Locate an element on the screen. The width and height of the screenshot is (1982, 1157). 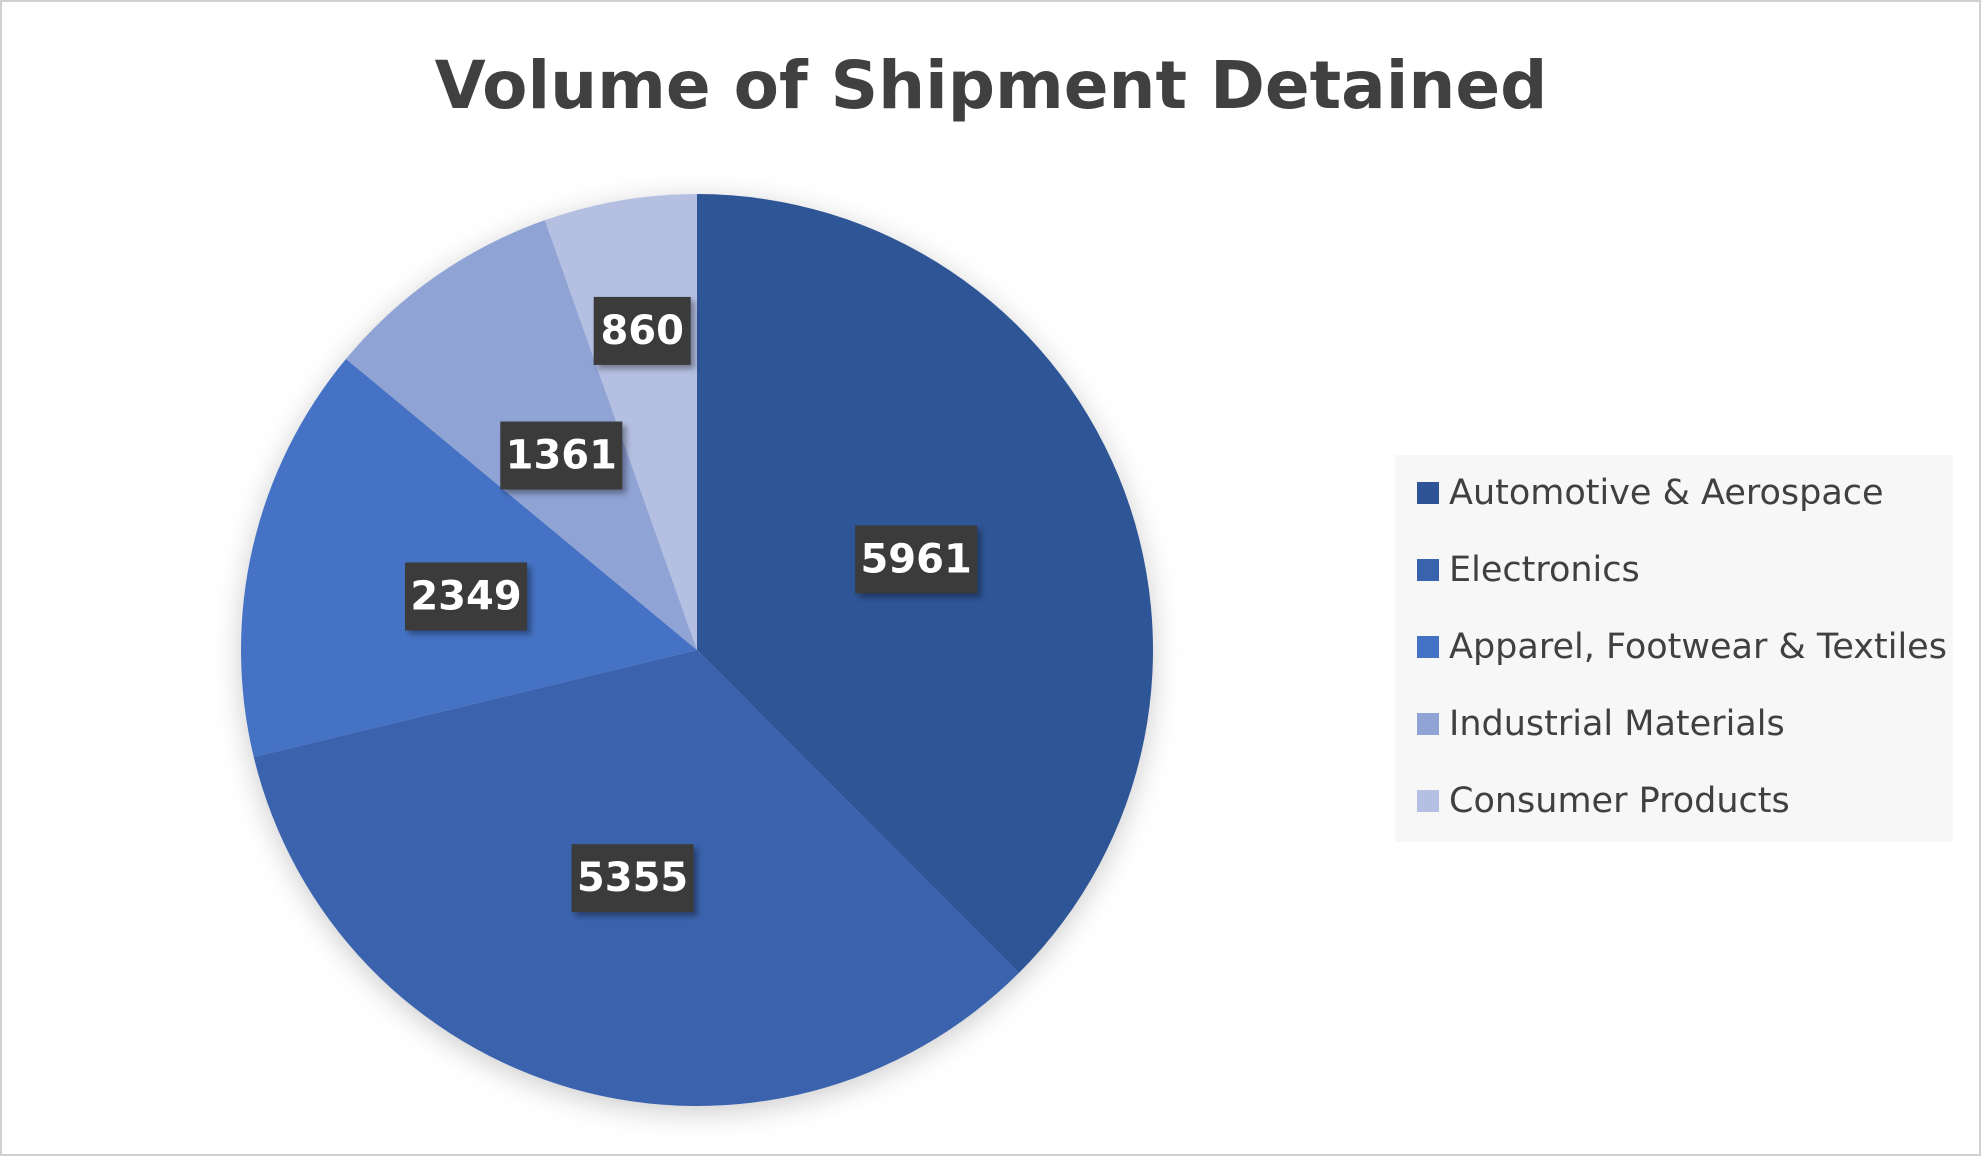
legend-label: Industrial Materials is located at coordinates (1617, 724).